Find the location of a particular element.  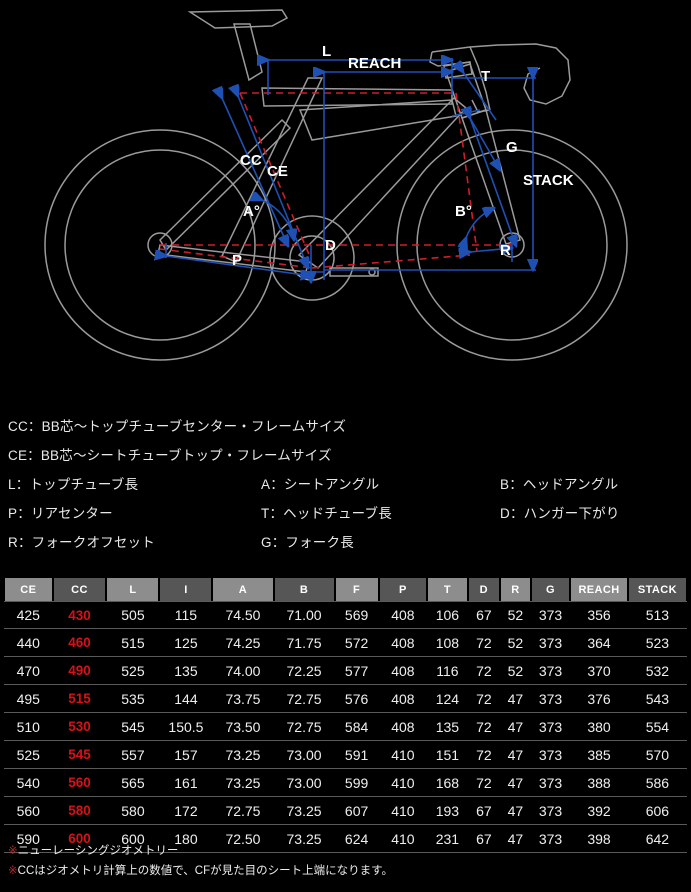

table-cell-a: 74.00 is located at coordinates (243, 670).